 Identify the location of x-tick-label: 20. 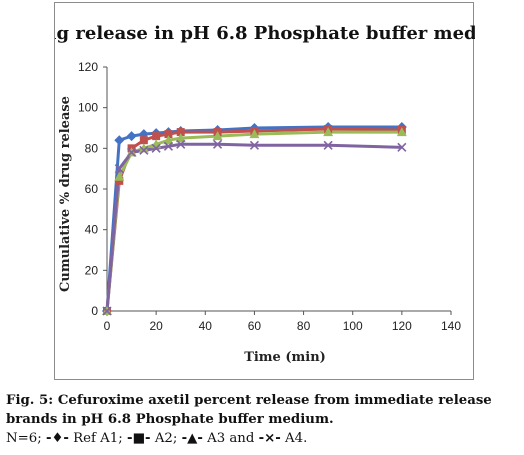
(156, 326).